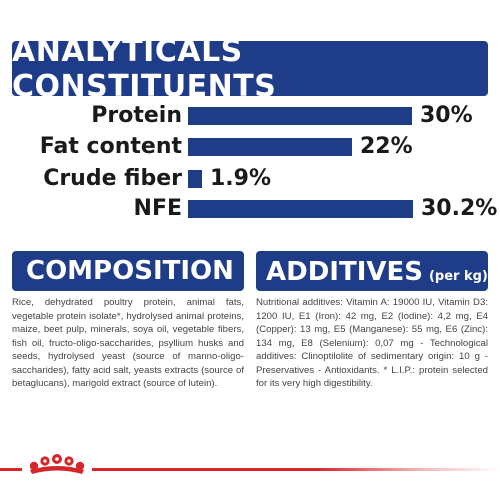  I want to click on additives-subheading: (per kg), so click(458, 276).